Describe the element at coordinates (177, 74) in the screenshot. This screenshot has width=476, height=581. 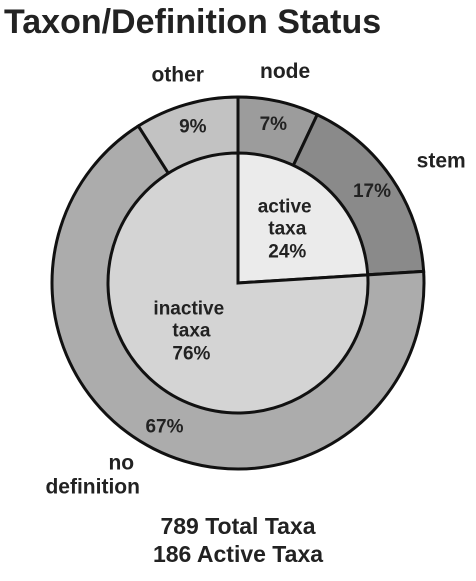
I see `ring-category-label: other` at that location.